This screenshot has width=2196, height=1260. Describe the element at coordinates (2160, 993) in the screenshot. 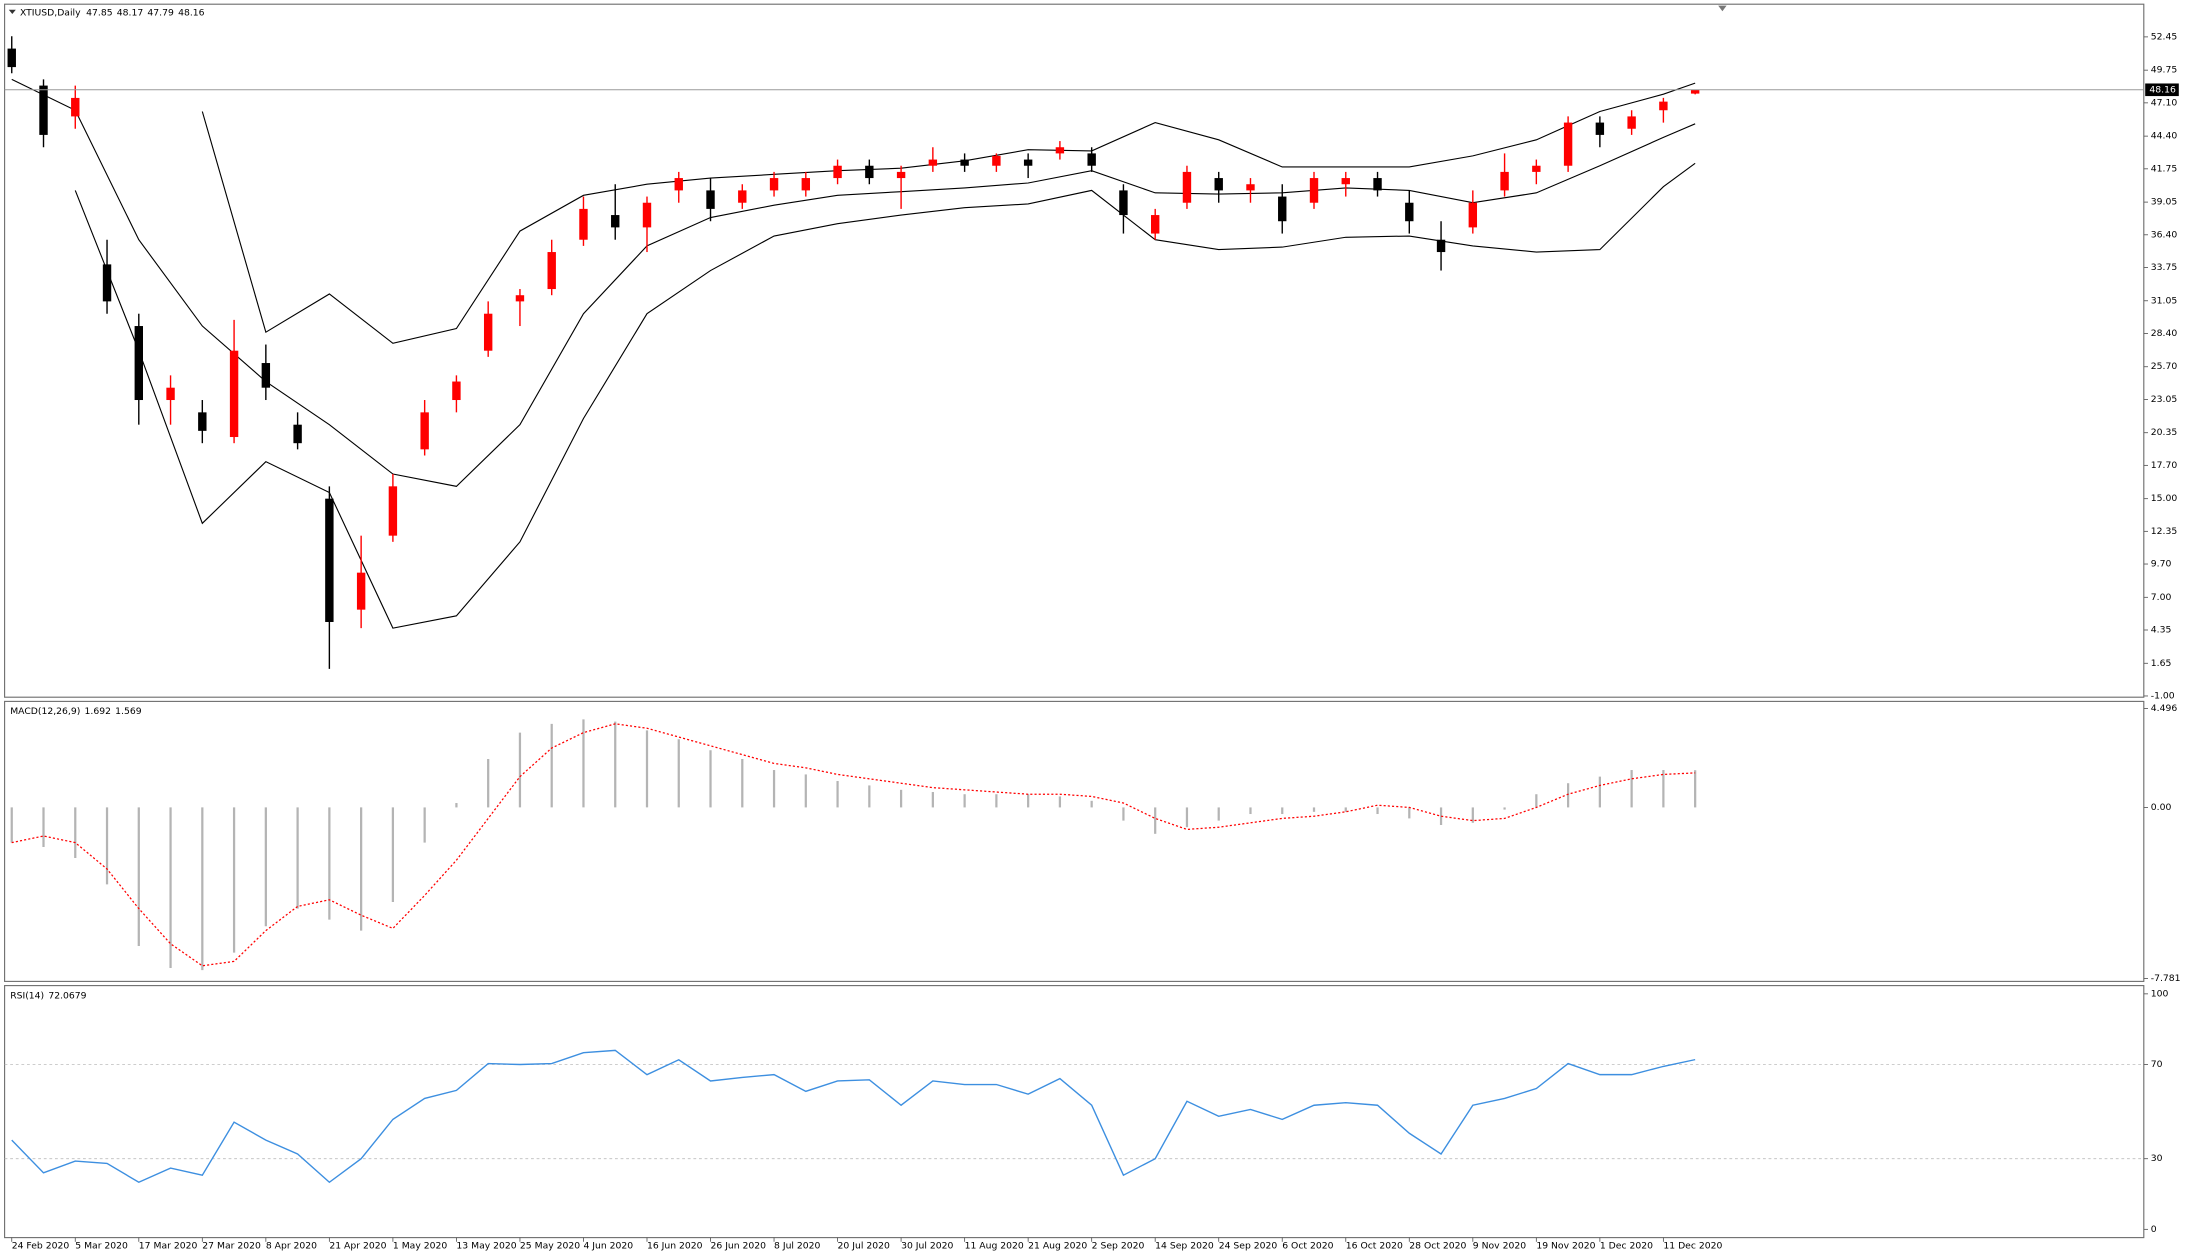

I see `y-tick-label: 100` at that location.